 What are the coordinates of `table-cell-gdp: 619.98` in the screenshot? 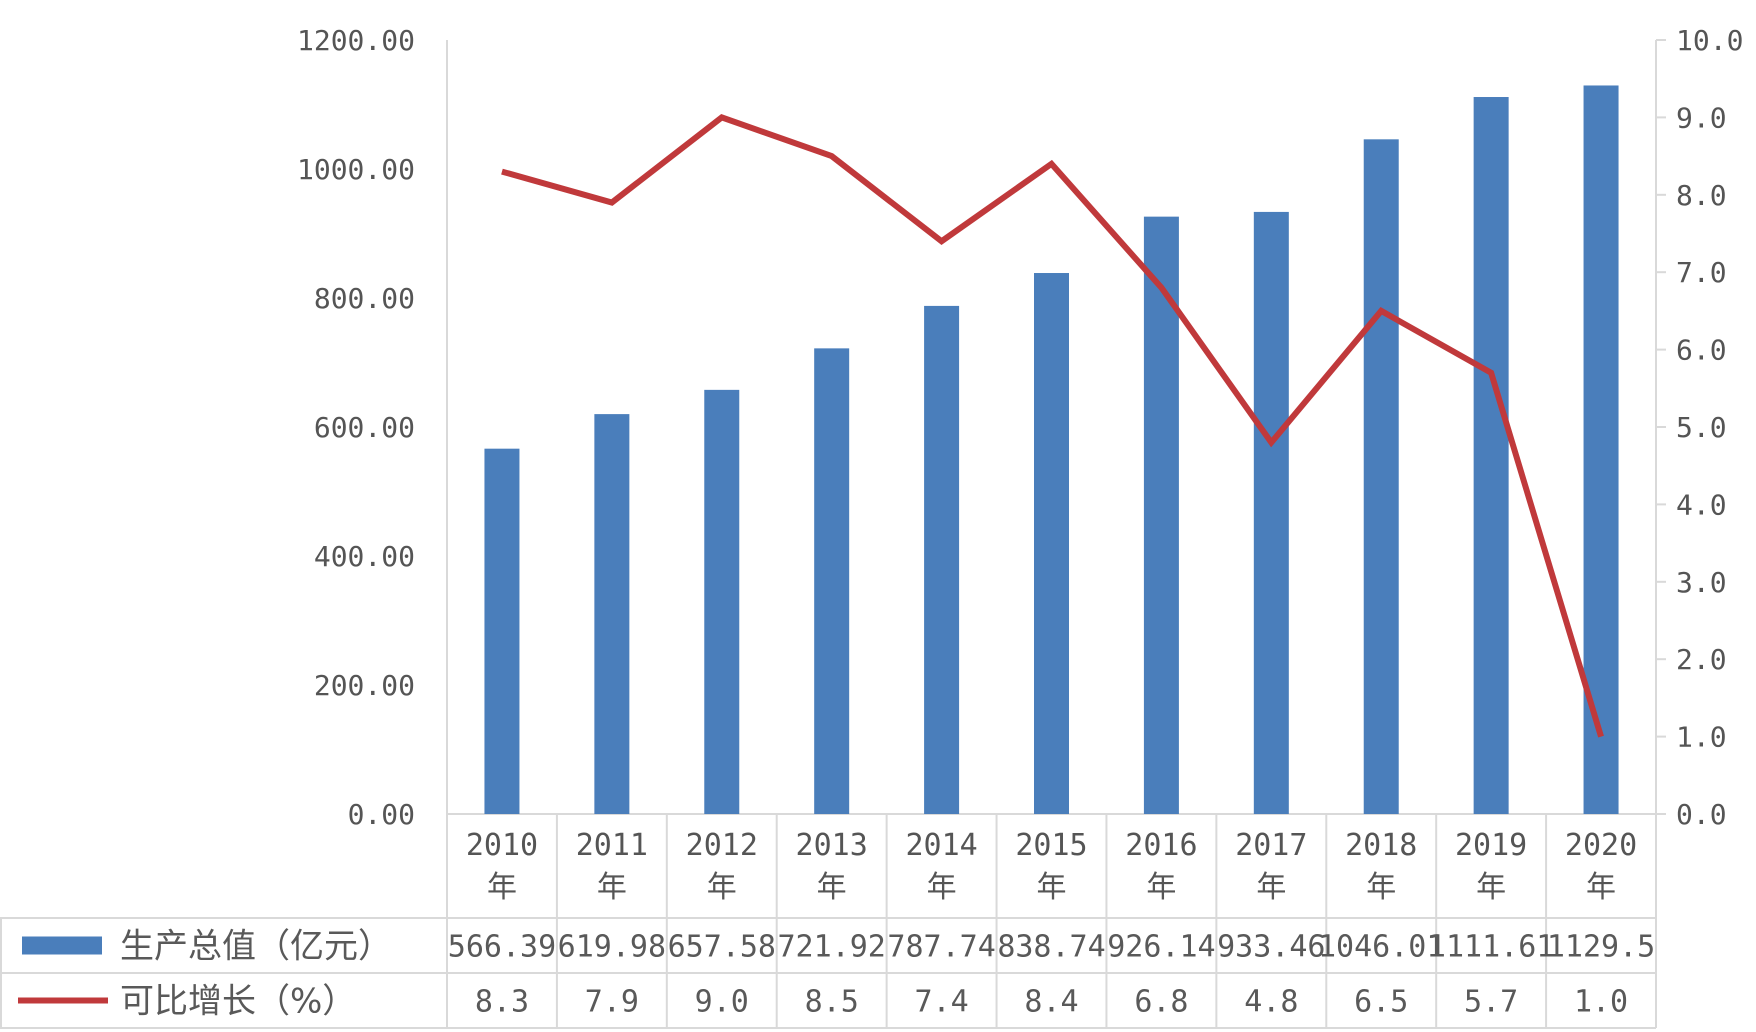 It's located at (612, 947).